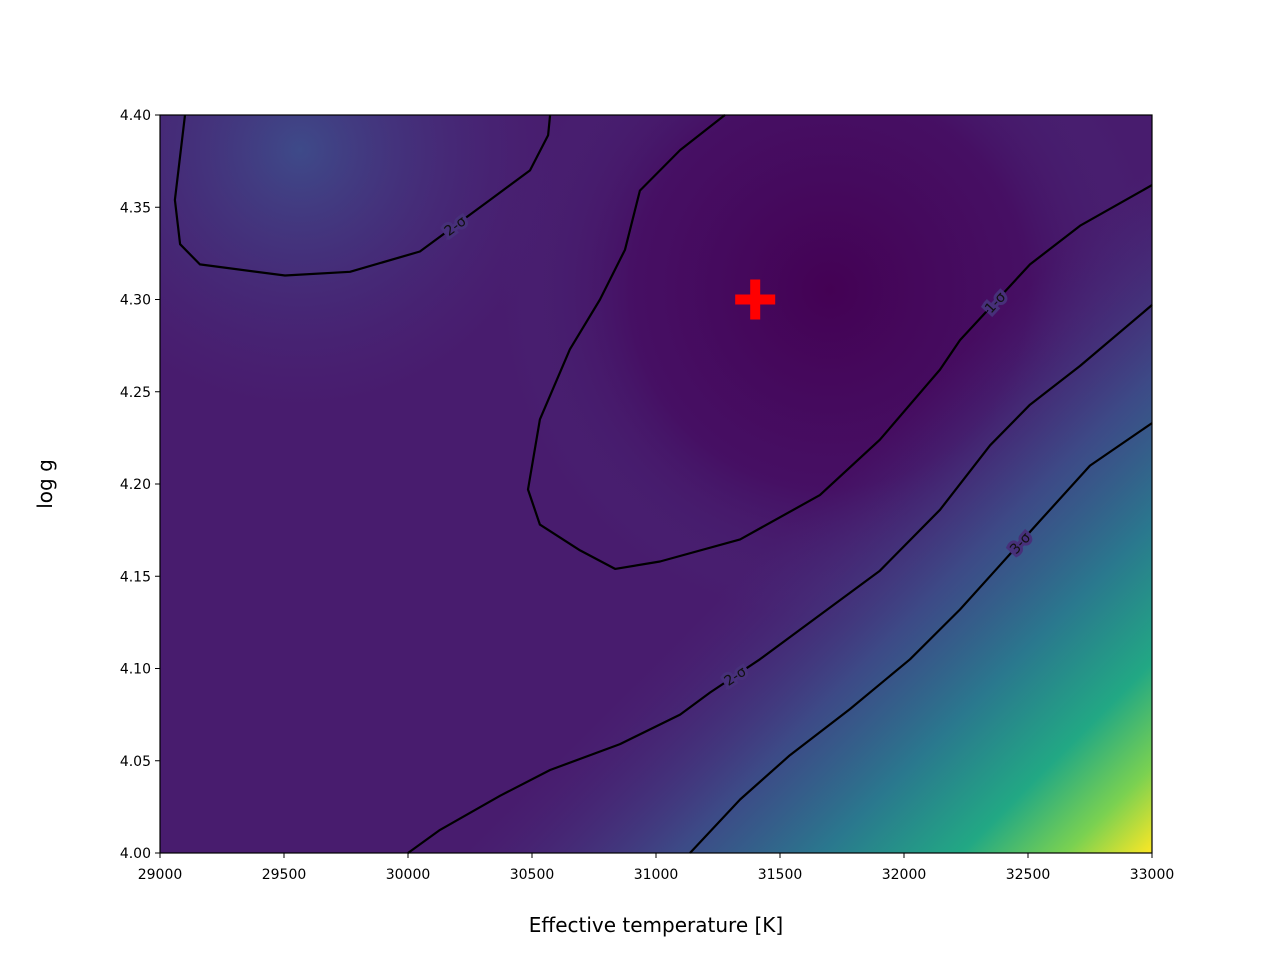 This screenshot has width=1280, height=964. Describe the element at coordinates (1152, 875) in the screenshot. I see `x-tick-label: 33000` at that location.